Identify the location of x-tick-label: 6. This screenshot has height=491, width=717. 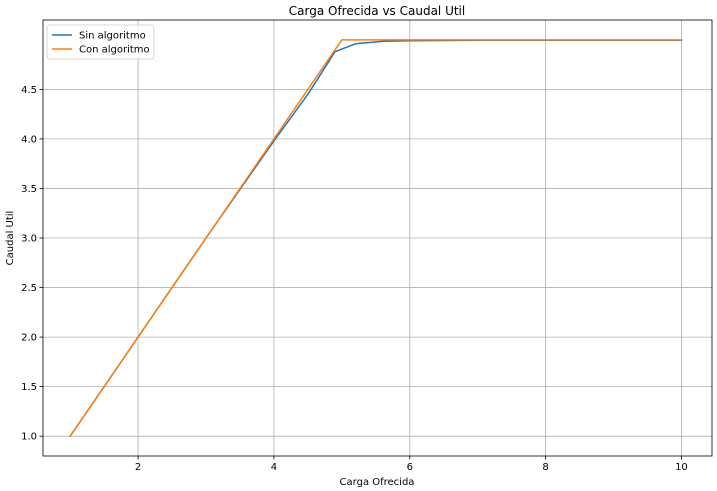
(410, 467).